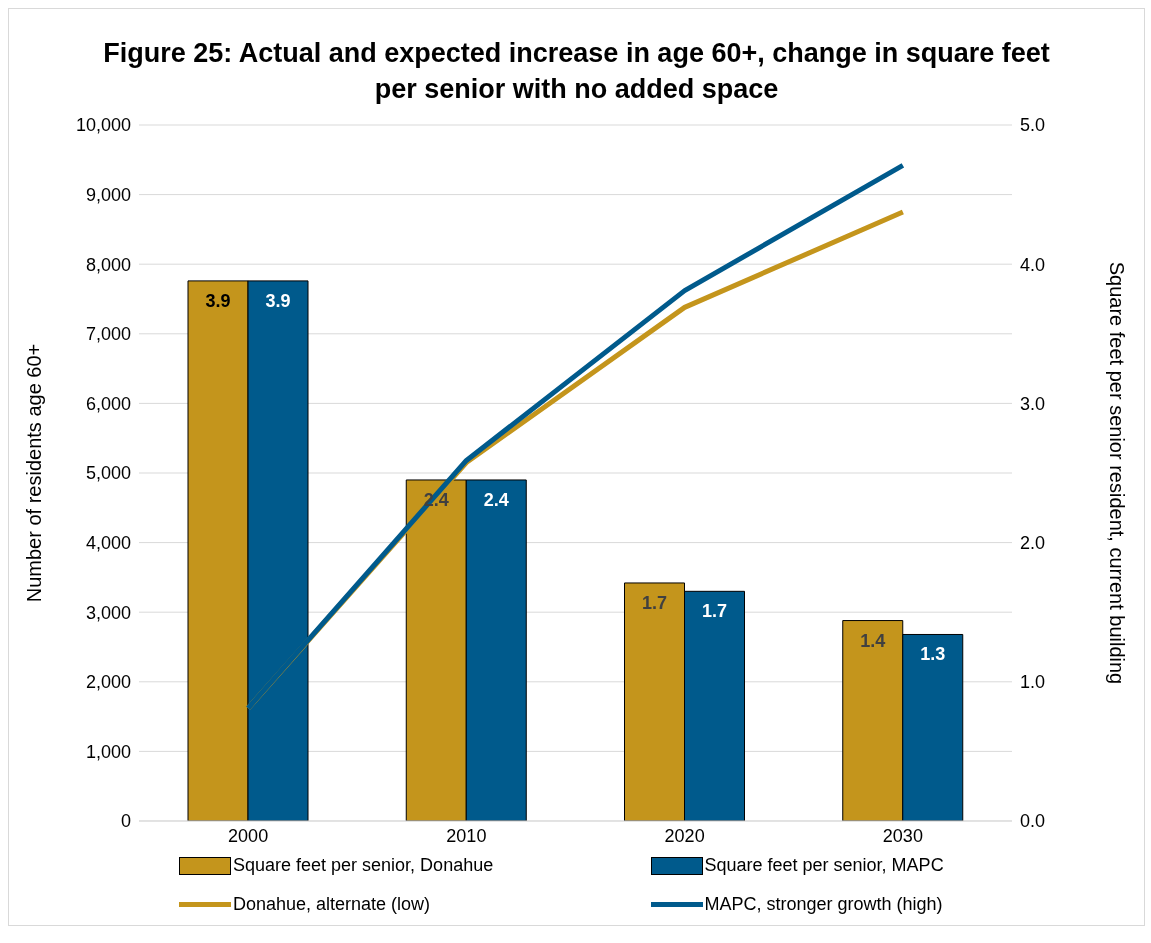 The height and width of the screenshot is (943, 1151). What do you see at coordinates (576, 71) in the screenshot?
I see `chart-title: Figure 25: Actual and expected increase in age 60+, change in square feet per senior with no added space` at bounding box center [576, 71].